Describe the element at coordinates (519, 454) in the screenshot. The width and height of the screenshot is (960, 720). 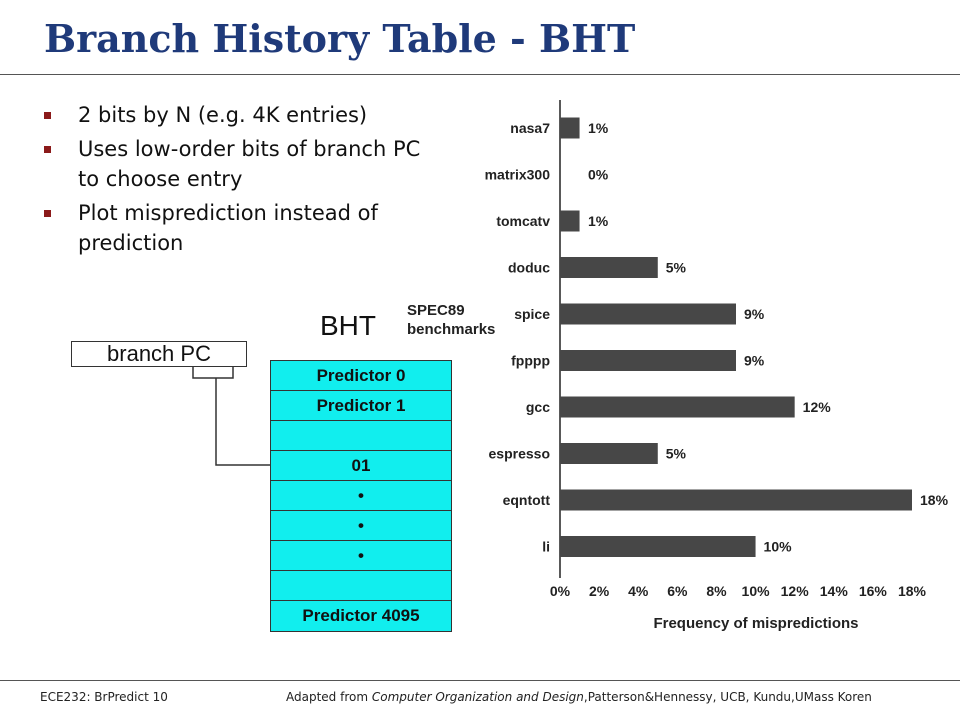
I see `category-label: espresso` at that location.